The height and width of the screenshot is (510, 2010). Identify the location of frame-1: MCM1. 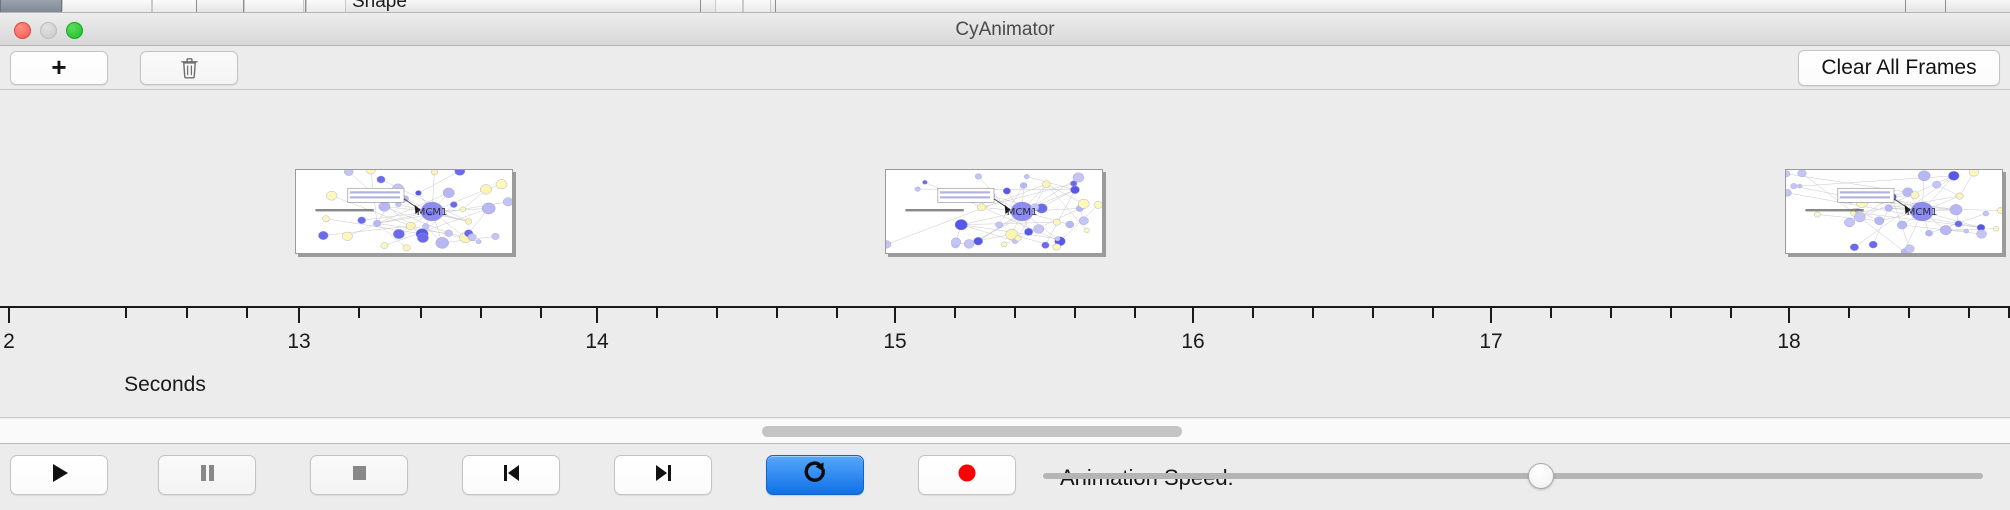
(404, 211).